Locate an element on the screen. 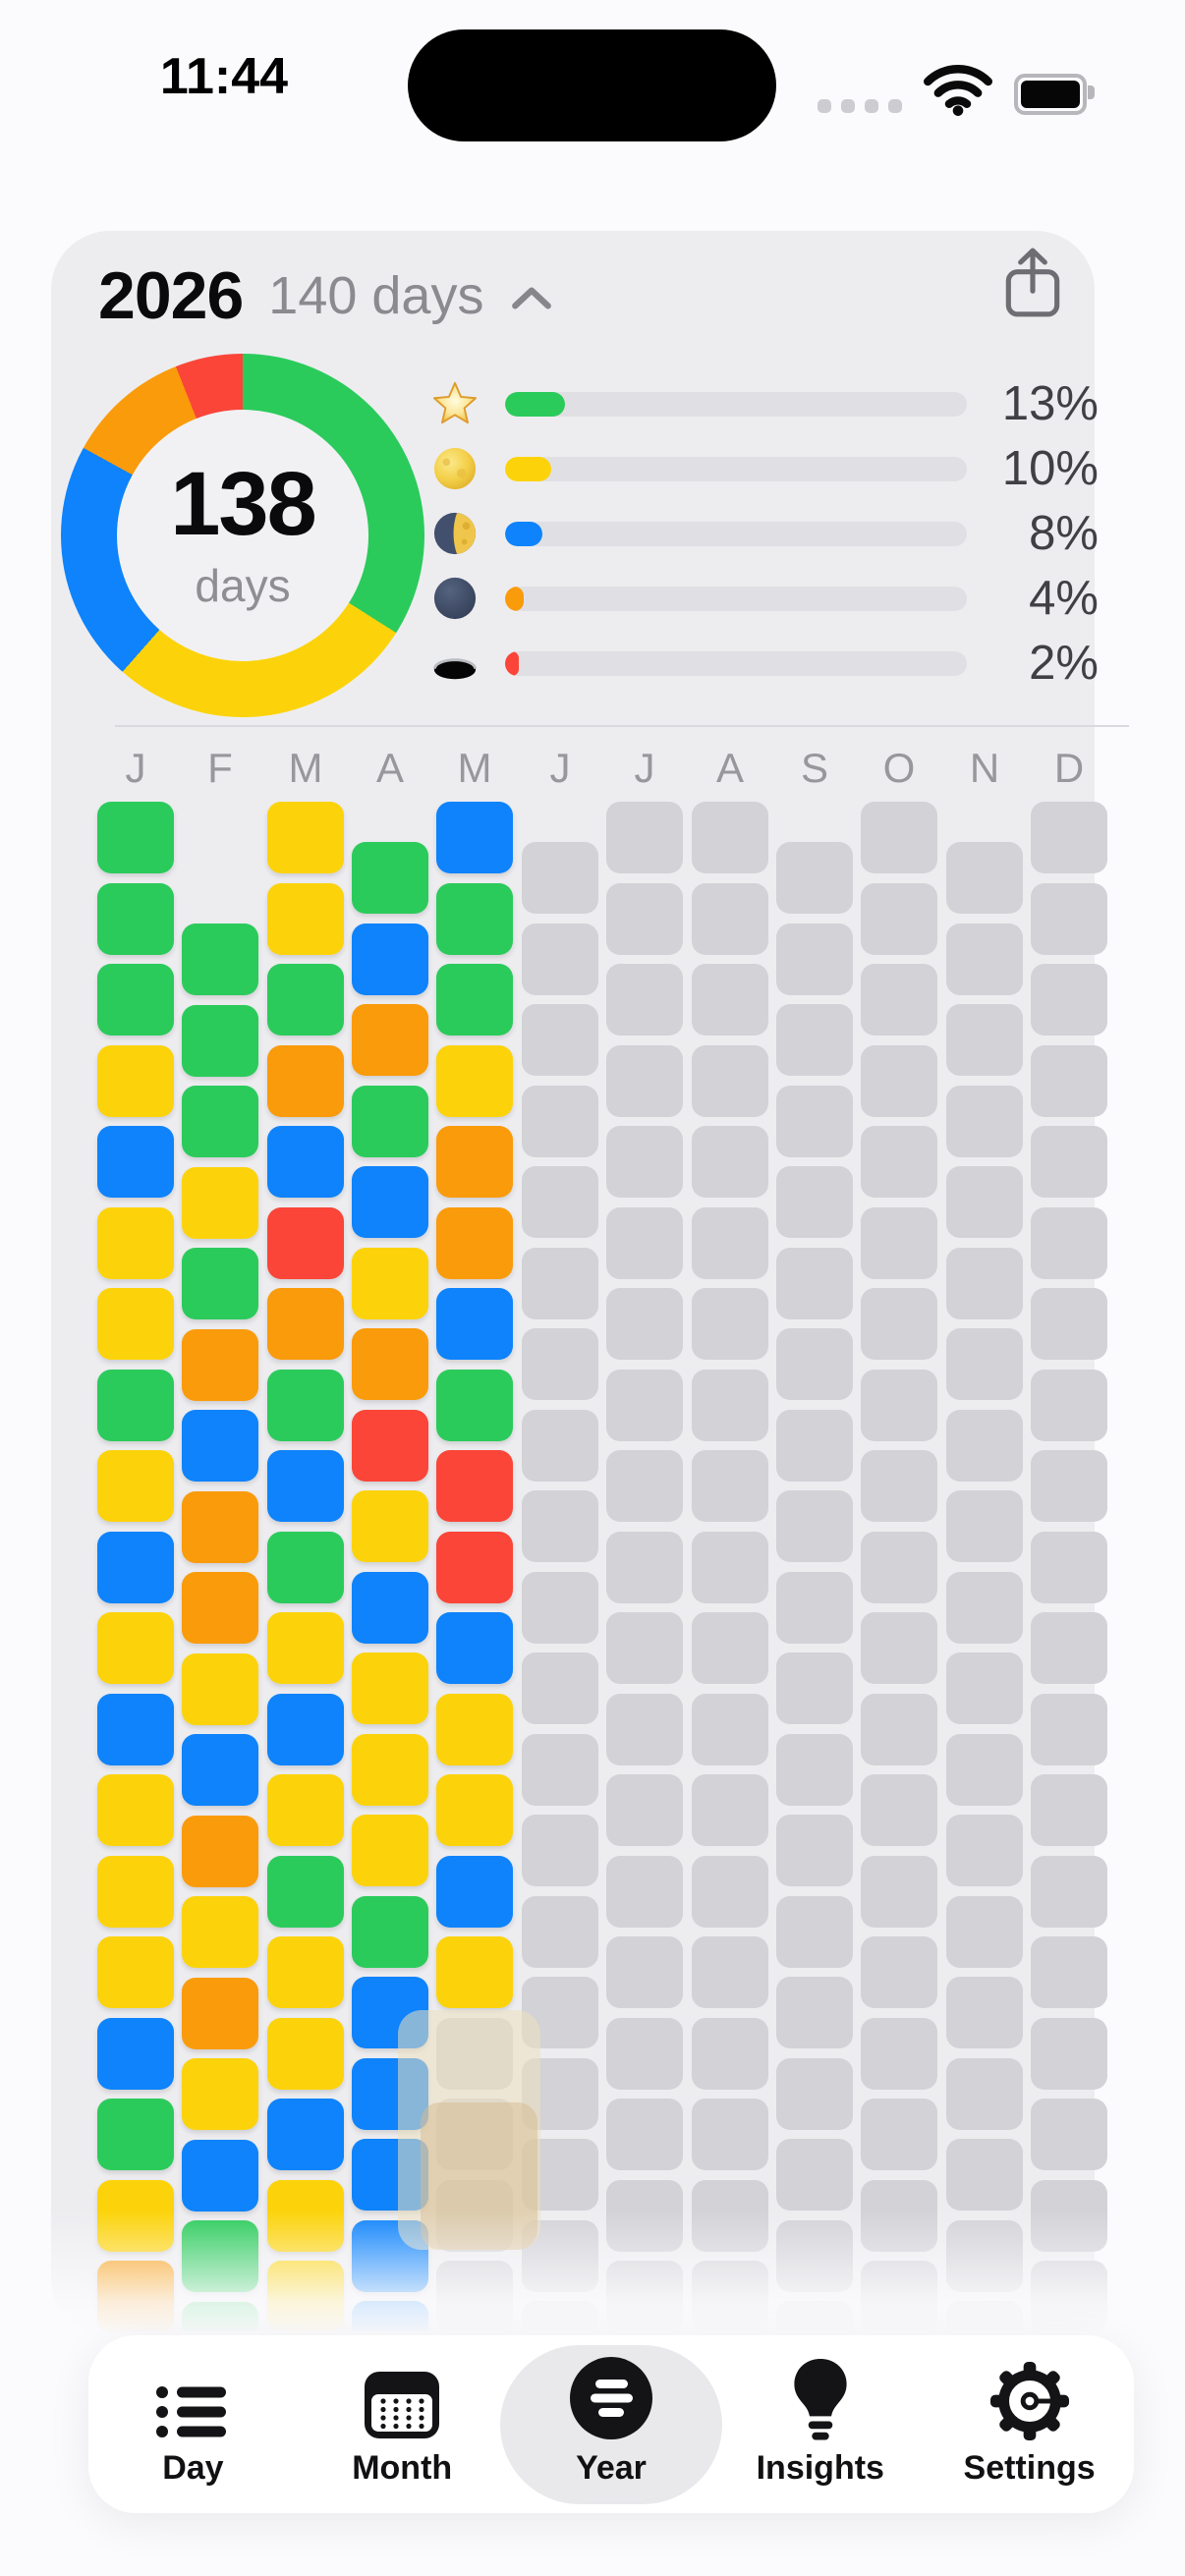 Image resolution: width=1185 pixels, height=2576 pixels. tab-month: Month is located at coordinates (403, 2424).